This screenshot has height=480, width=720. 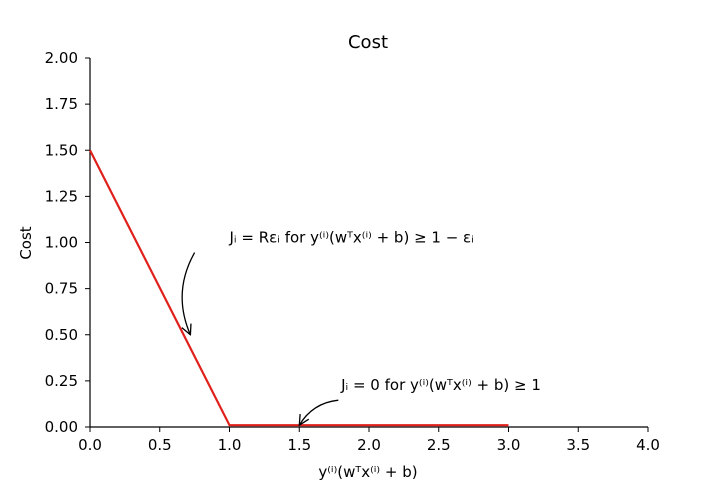 What do you see at coordinates (367, 471) in the screenshot?
I see `x-axis-label: y⁽ⁱ⁾(wᵀx⁽ⁱ⁾ + b)` at bounding box center [367, 471].